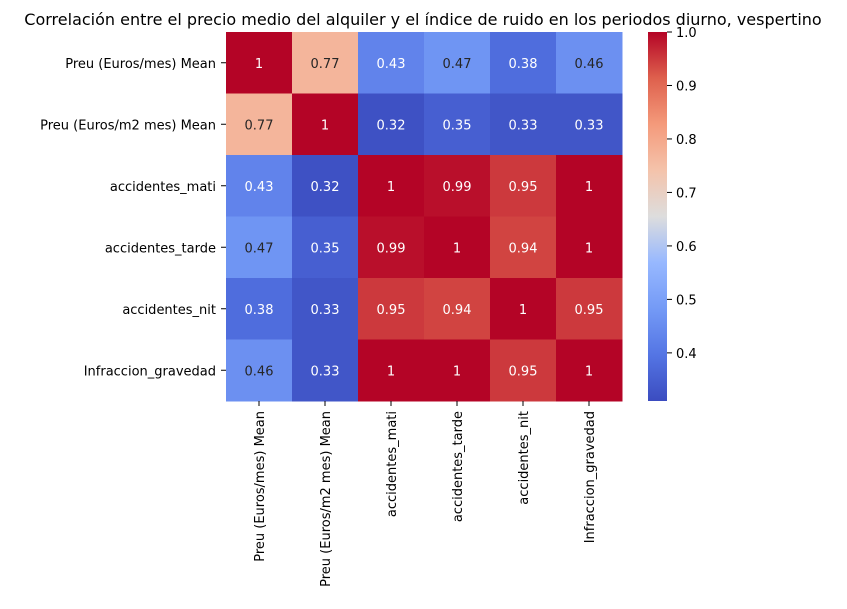 The image size is (847, 609). I want to click on colorbar-tick-label: 0.8, so click(686, 140).